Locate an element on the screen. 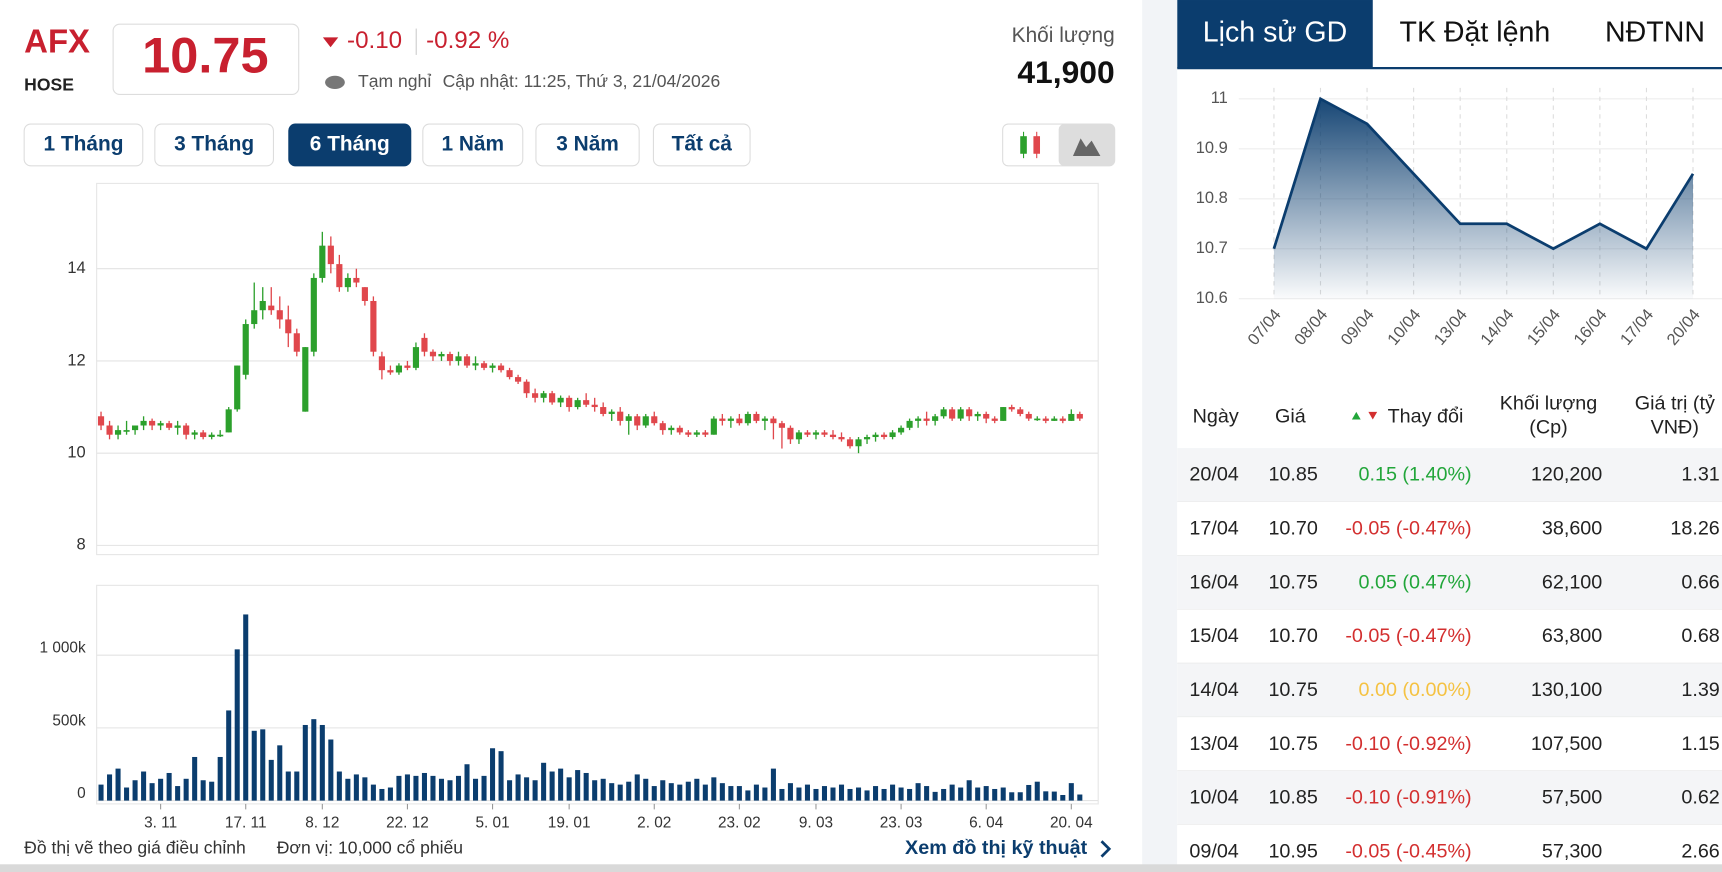 Image resolution: width=1722 pixels, height=872 pixels. tech-chart-link: Xem đồ thị kỹ thuật is located at coordinates (996, 848).